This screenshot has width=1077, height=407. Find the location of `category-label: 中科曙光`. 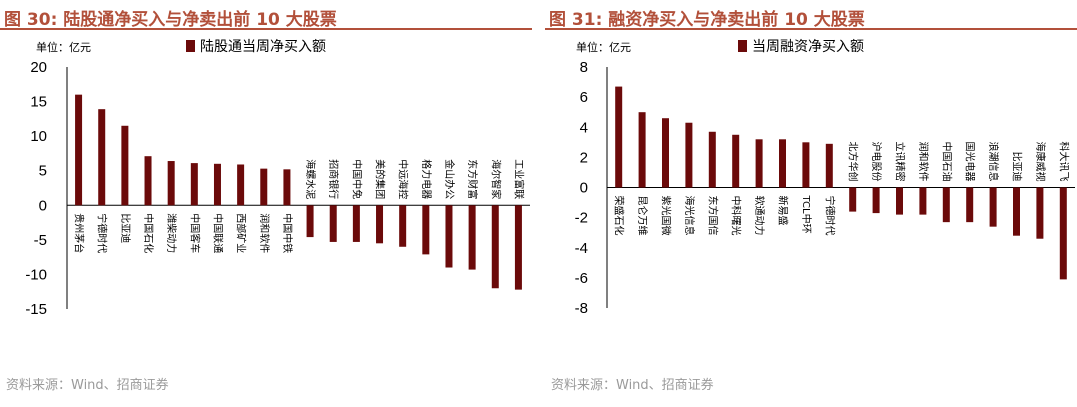

category-label: 中科曙光 is located at coordinates (736, 216).